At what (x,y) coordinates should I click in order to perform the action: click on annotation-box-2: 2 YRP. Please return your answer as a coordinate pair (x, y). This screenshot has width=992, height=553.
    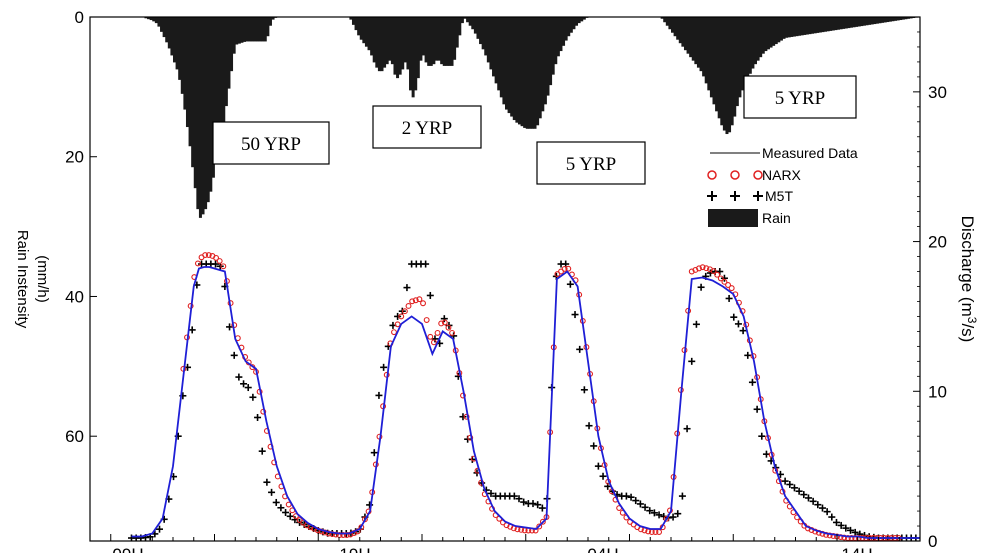
    Looking at the image, I should click on (427, 127).